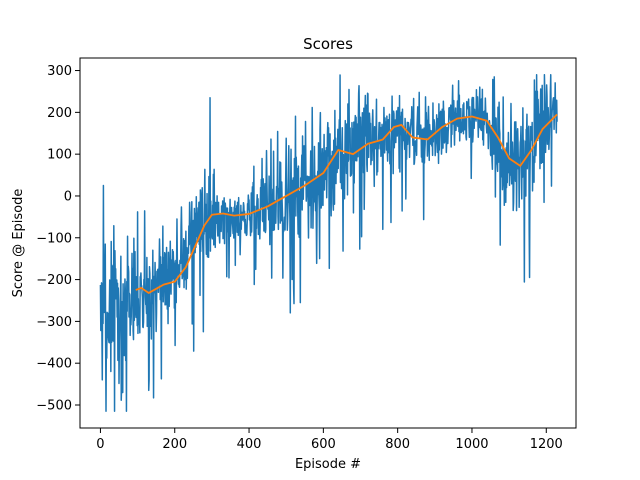  I want to click on x-tick-label: 400, so click(249, 444).